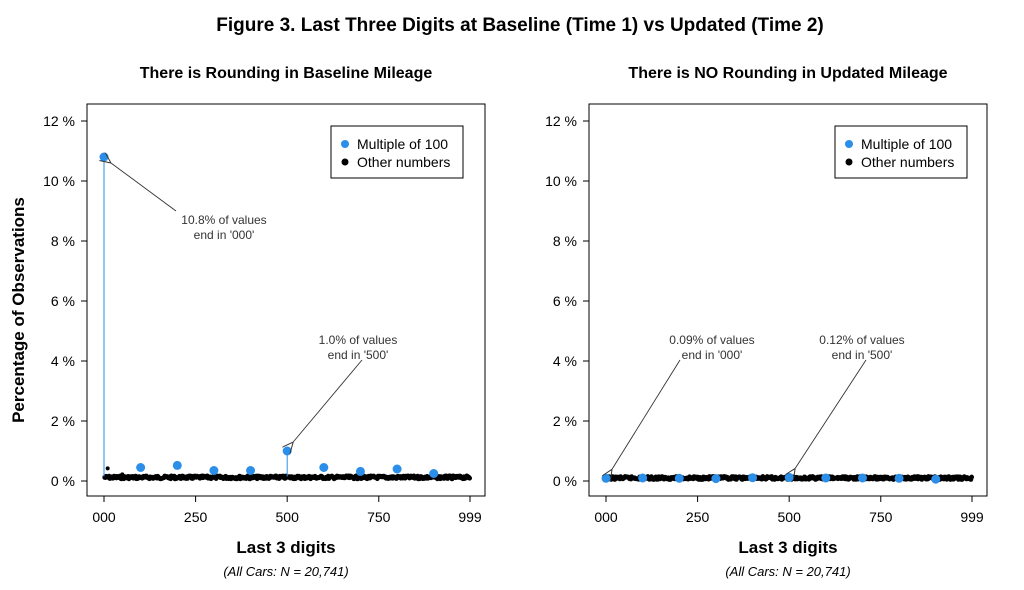  What do you see at coordinates (861, 347) in the screenshot?
I see `annotation-label: 0.12% of values end in '500'` at bounding box center [861, 347].